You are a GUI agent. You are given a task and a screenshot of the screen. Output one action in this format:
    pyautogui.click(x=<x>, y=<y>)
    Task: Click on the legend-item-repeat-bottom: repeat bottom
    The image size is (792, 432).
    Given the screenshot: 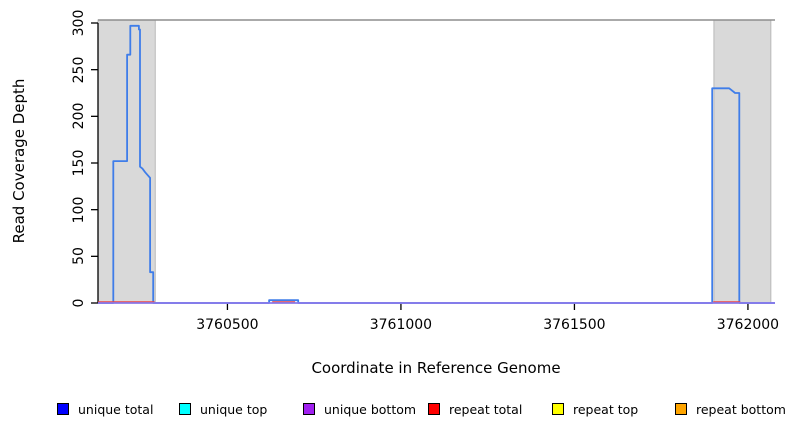 What is the action you would take?
    pyautogui.click(x=730, y=409)
    